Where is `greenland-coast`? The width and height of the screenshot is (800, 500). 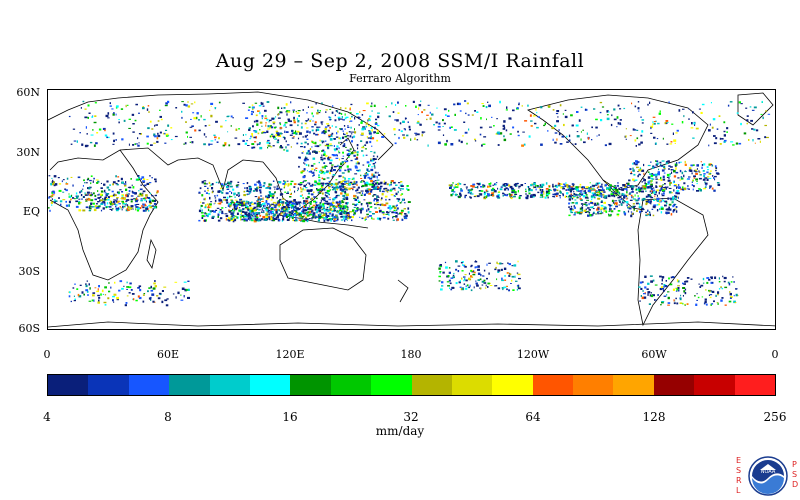
greenland-coast is located at coordinates (755, 109).